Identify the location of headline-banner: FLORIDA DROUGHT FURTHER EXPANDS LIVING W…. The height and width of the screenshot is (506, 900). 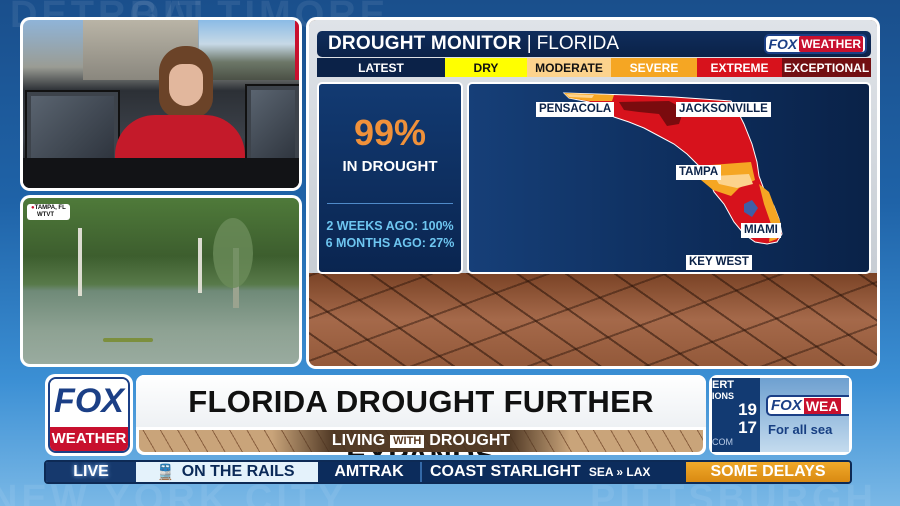
(421, 415).